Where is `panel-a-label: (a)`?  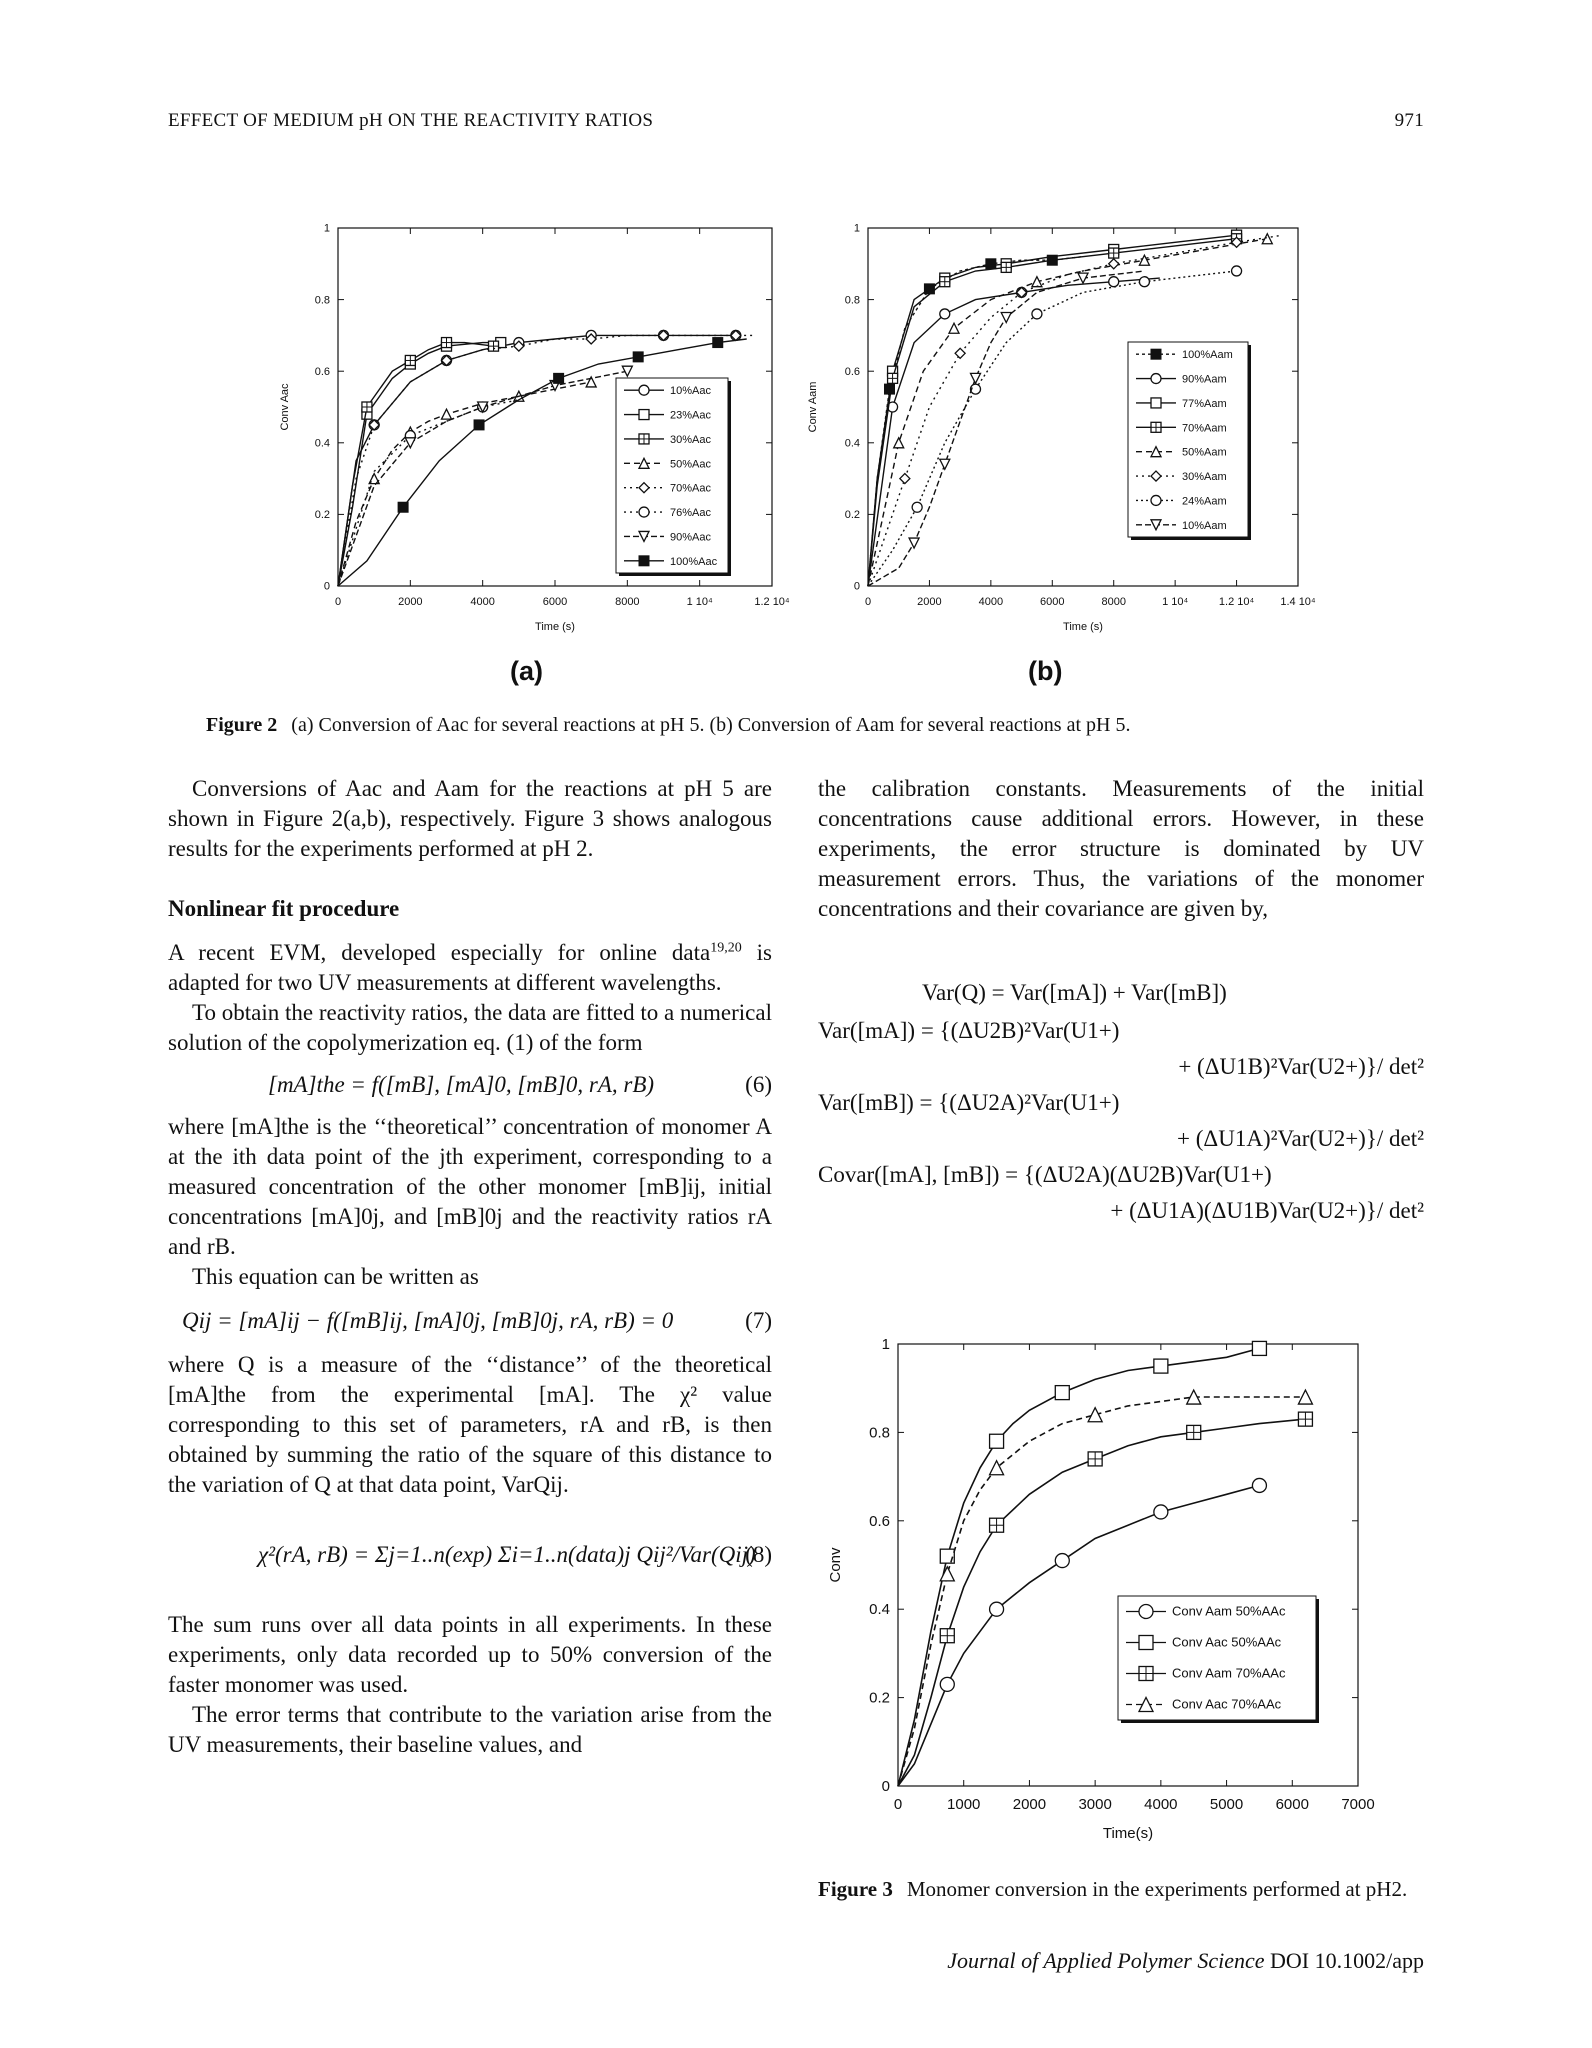 panel-a-label: (a) is located at coordinates (526, 671).